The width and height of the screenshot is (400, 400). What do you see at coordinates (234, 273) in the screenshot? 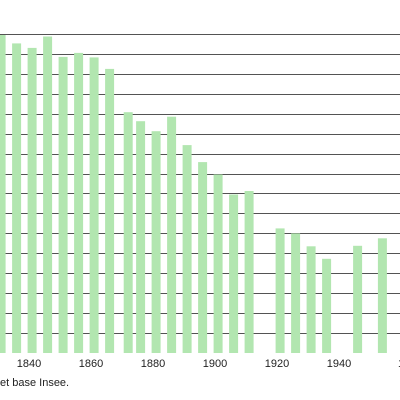
I see `bar-1906` at bounding box center [234, 273].